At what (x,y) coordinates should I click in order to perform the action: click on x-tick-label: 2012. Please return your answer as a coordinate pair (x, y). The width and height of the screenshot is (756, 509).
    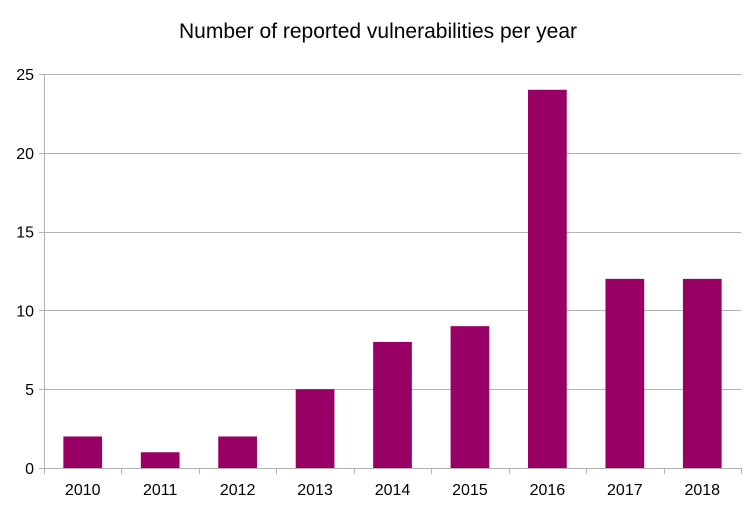
    Looking at the image, I should click on (238, 490).